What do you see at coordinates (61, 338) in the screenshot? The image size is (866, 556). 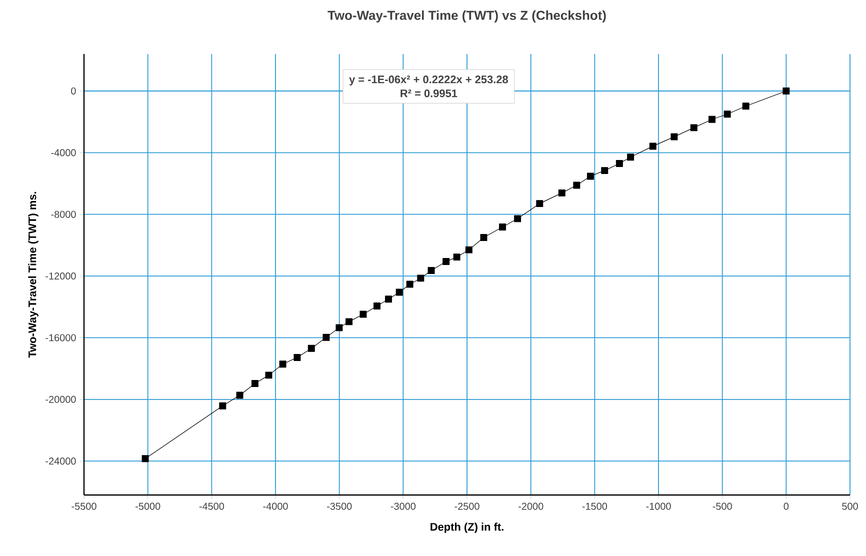 I see `y-tick-label: -16000` at bounding box center [61, 338].